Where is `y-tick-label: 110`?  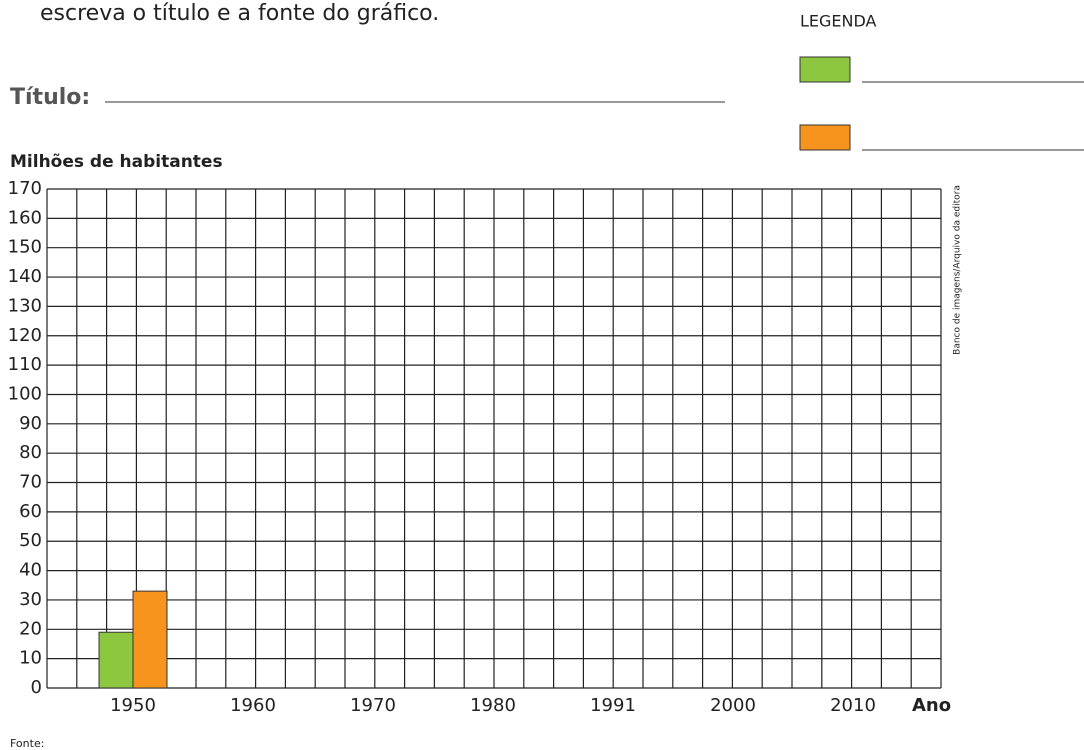
y-tick-label: 110 is located at coordinates (25, 364).